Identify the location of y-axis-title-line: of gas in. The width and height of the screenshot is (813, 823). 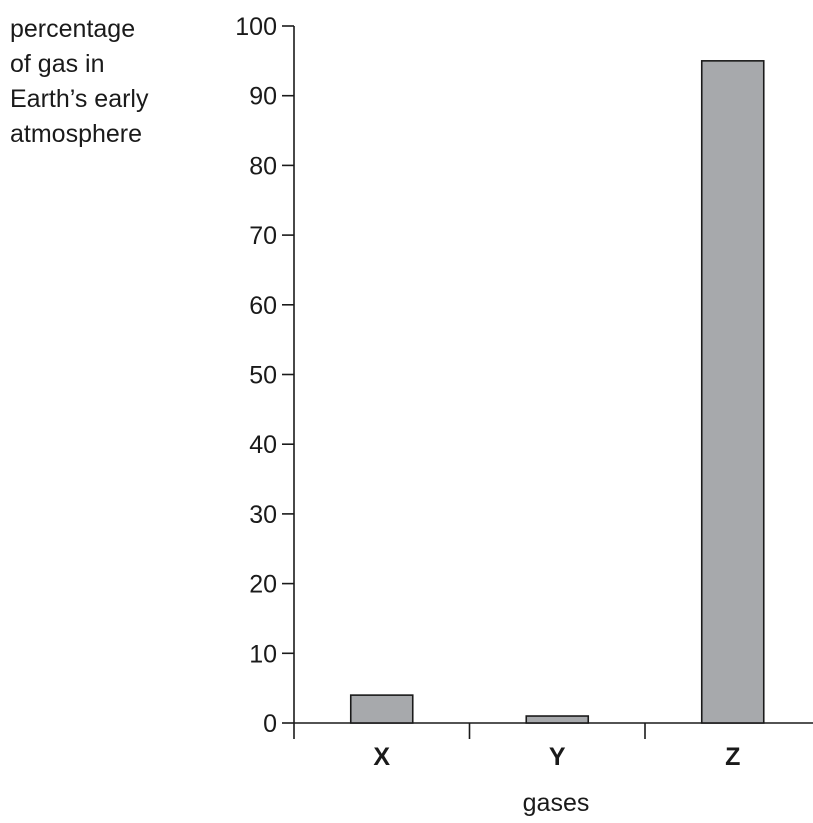
(57, 64).